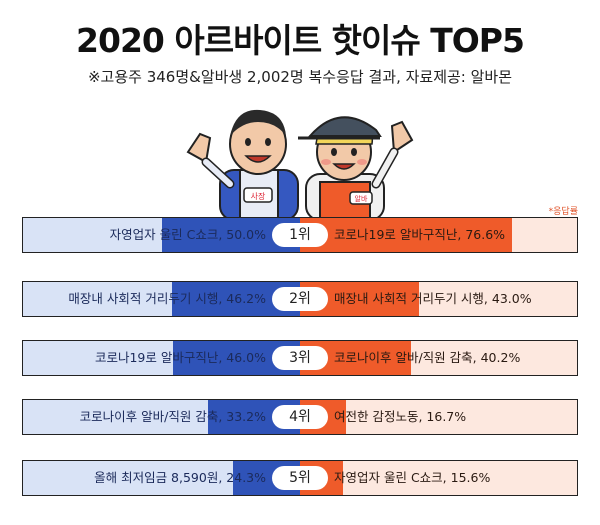 The image size is (600, 525). I want to click on employer-bar-track, so click(161, 235).